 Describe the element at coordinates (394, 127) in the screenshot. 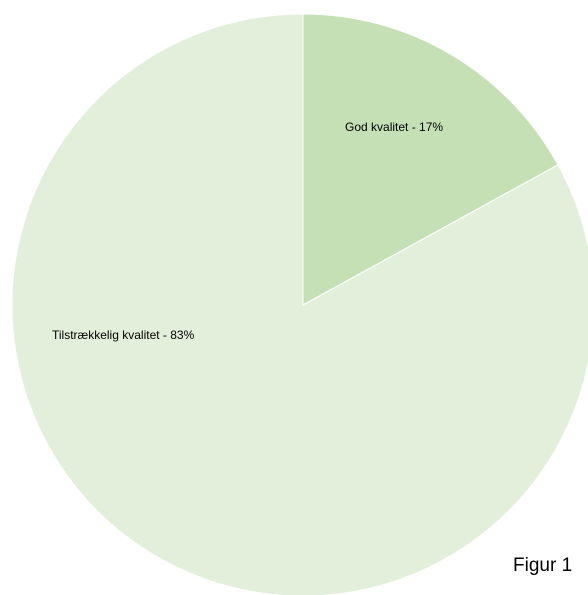

I see `slice-label-0: God kvalitet - 17%` at that location.